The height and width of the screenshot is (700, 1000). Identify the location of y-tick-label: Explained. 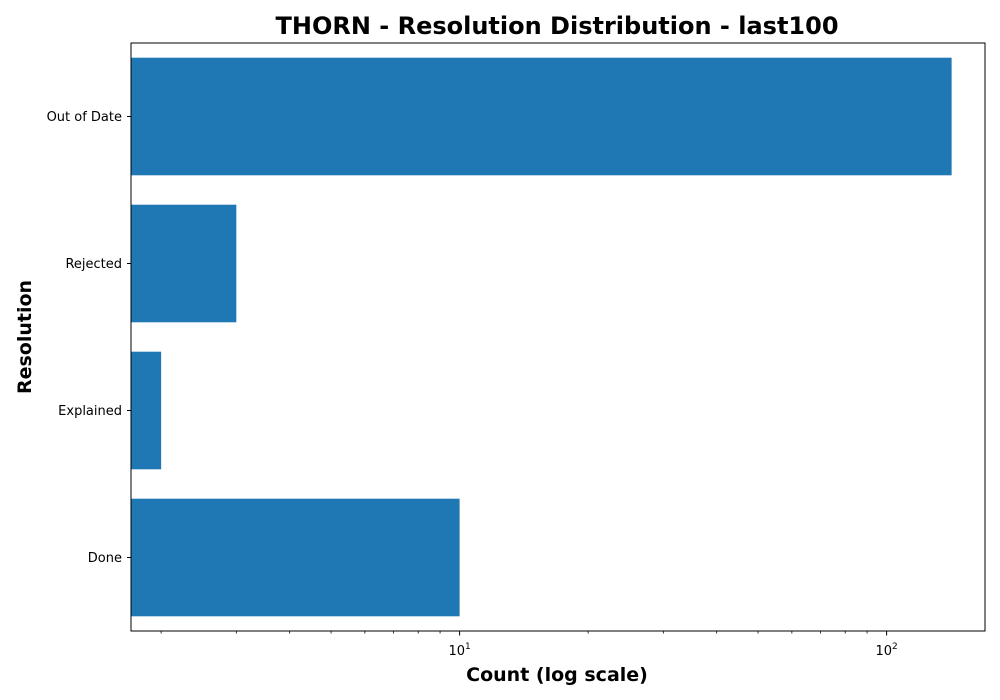
(90, 411).